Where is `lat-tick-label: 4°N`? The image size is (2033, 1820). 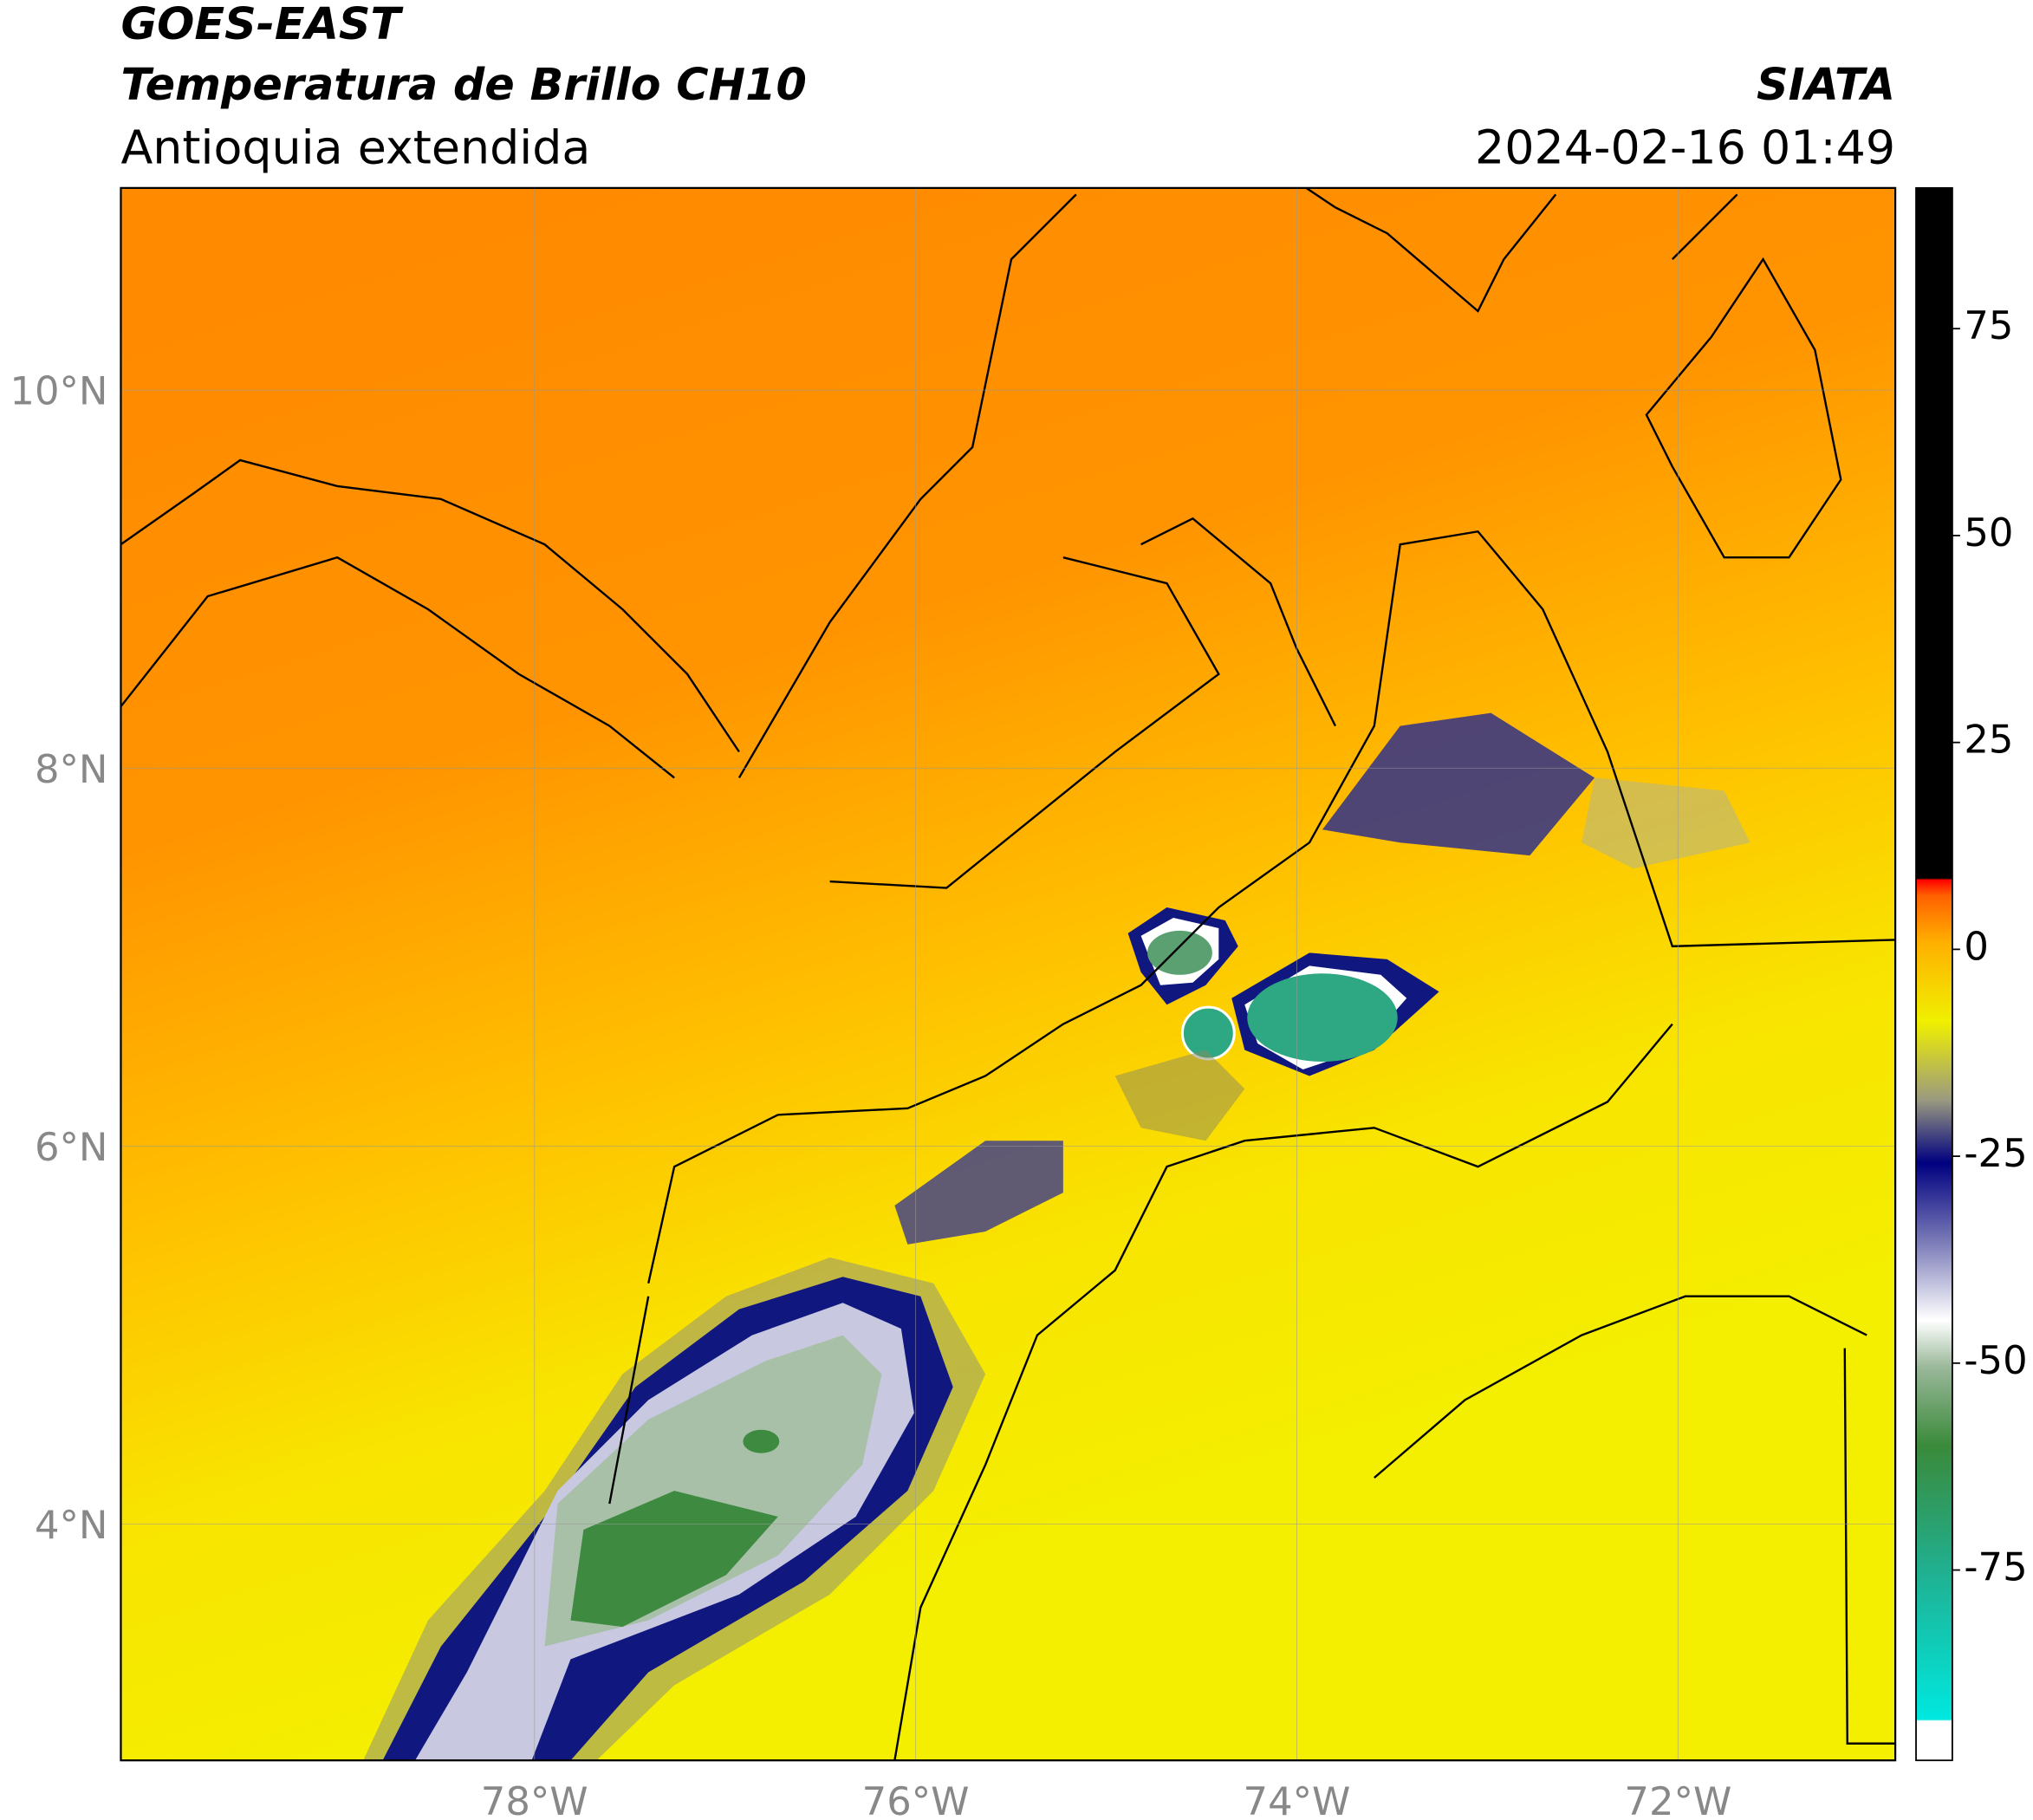 lat-tick-label: 4°N is located at coordinates (71, 1525).